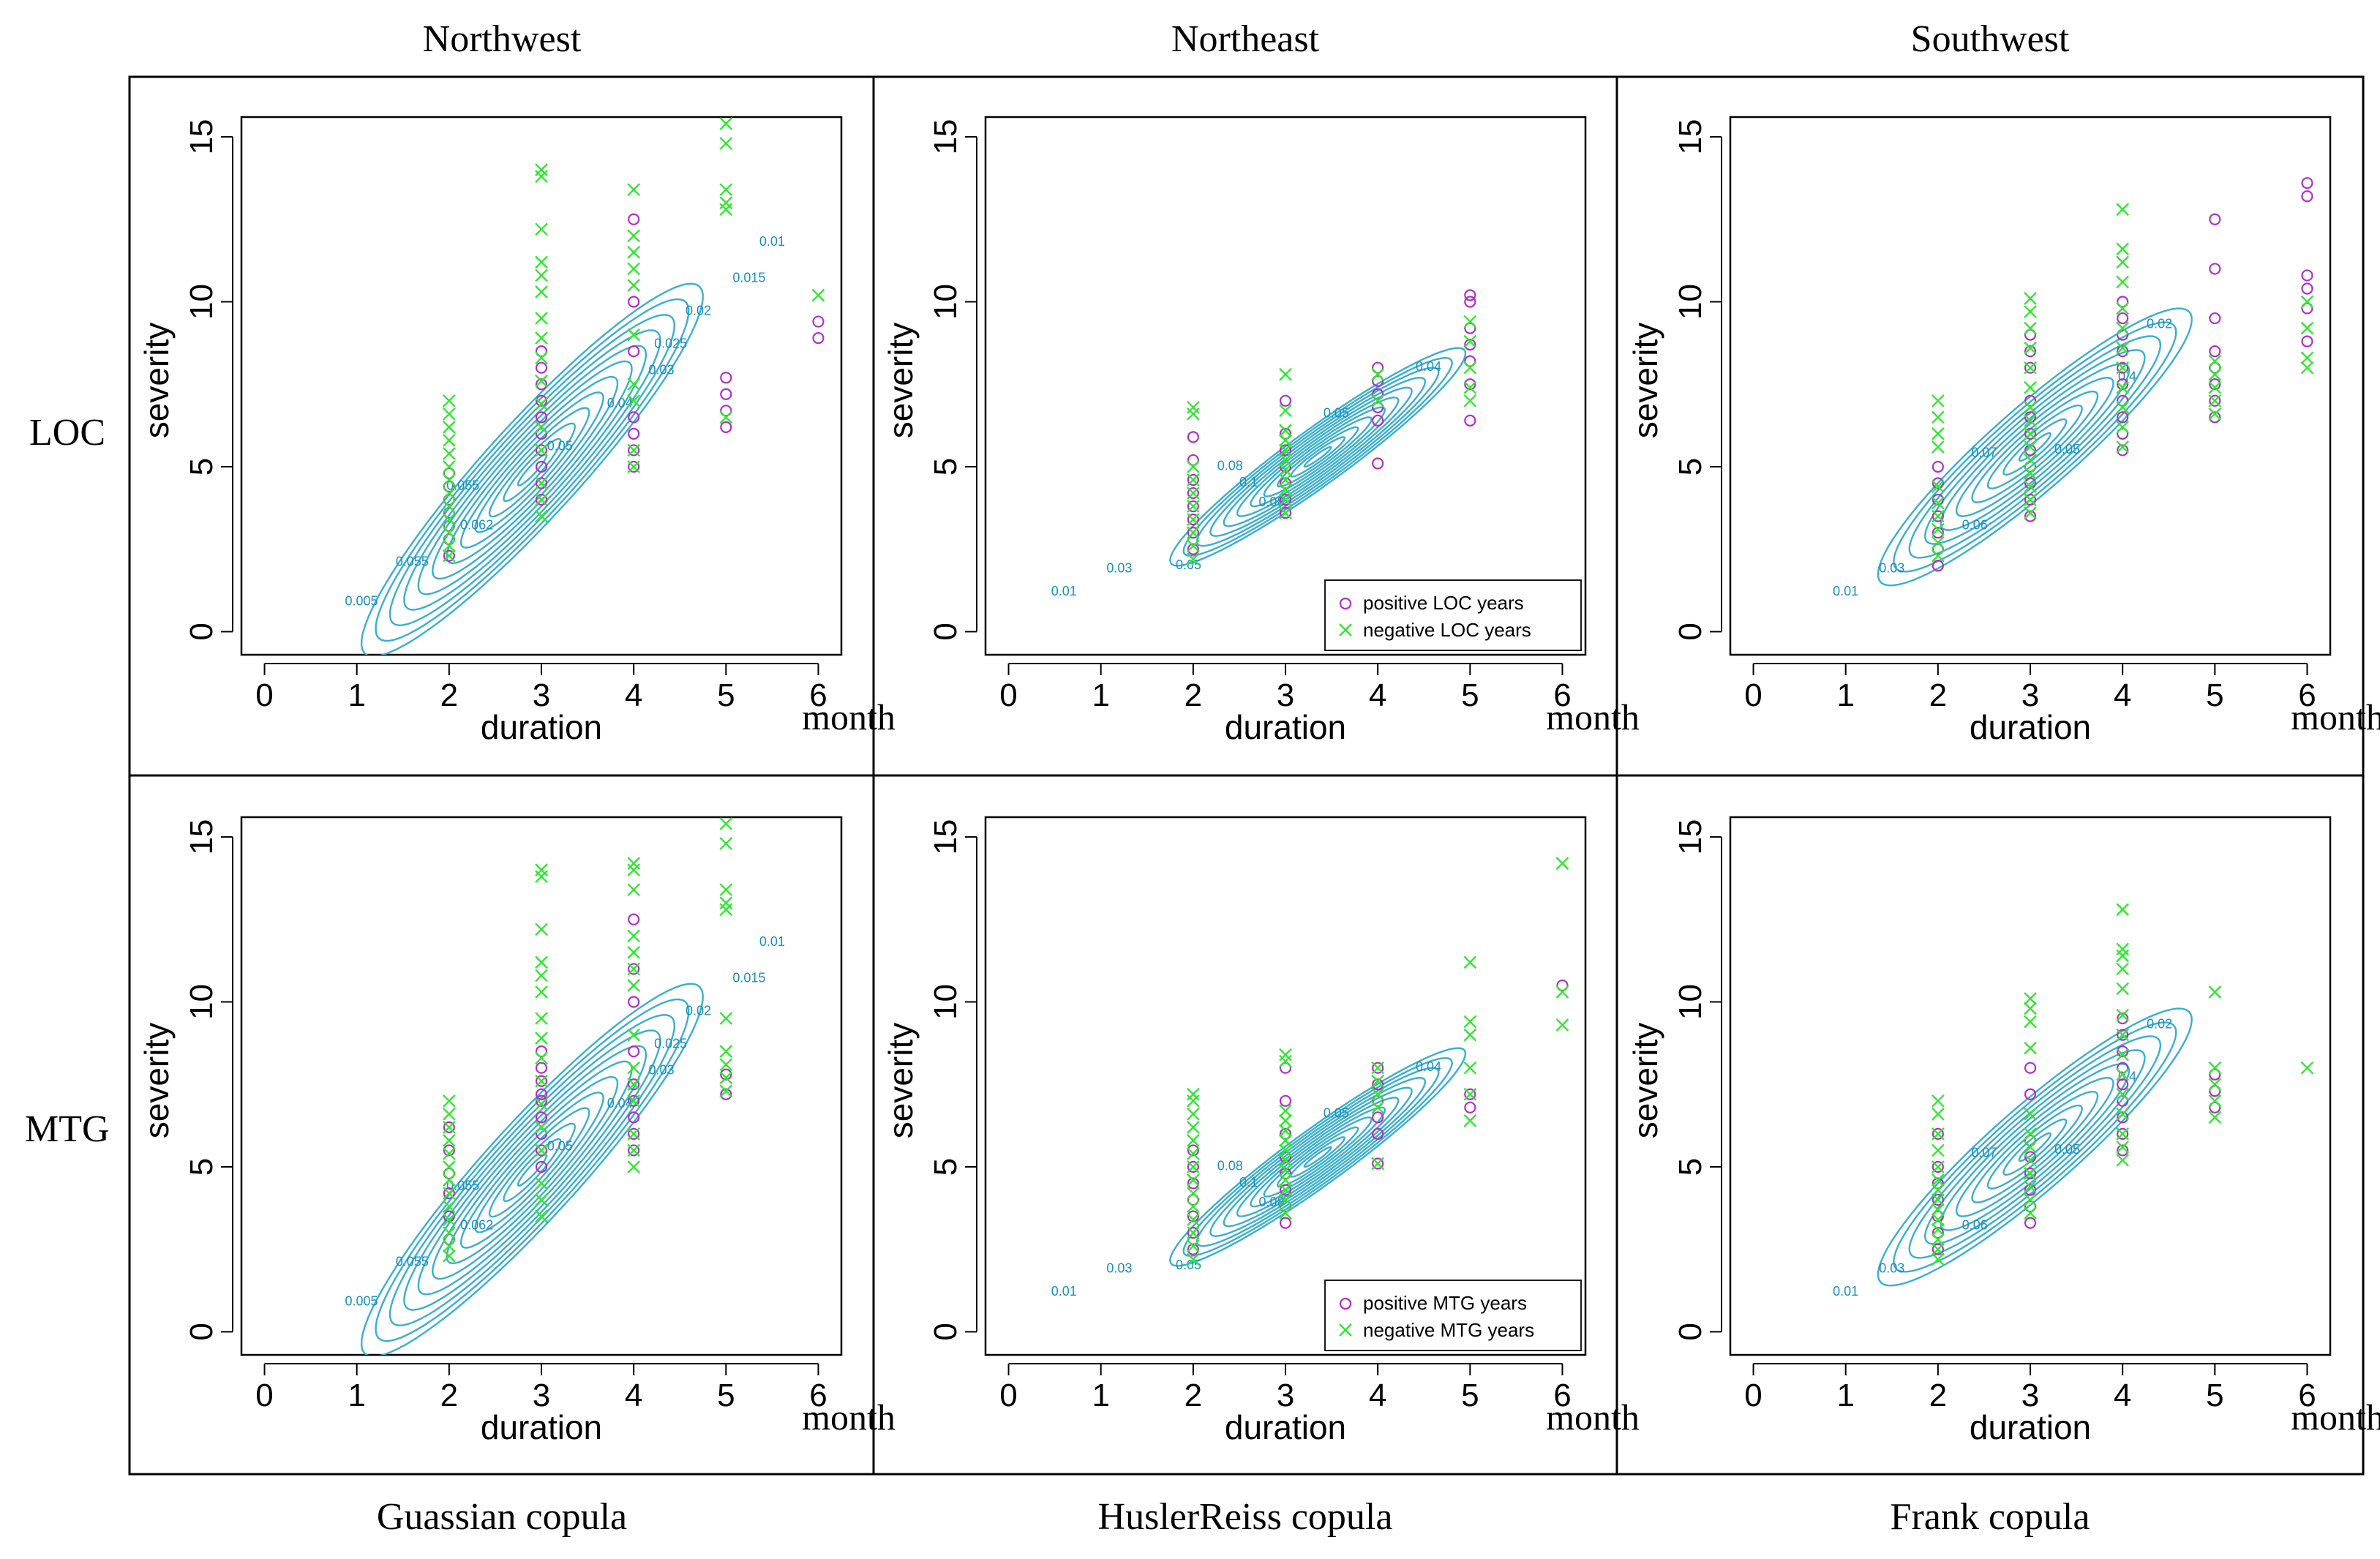  What do you see at coordinates (1645, 1080) in the screenshot?
I see `y-axis-title: severity` at bounding box center [1645, 1080].